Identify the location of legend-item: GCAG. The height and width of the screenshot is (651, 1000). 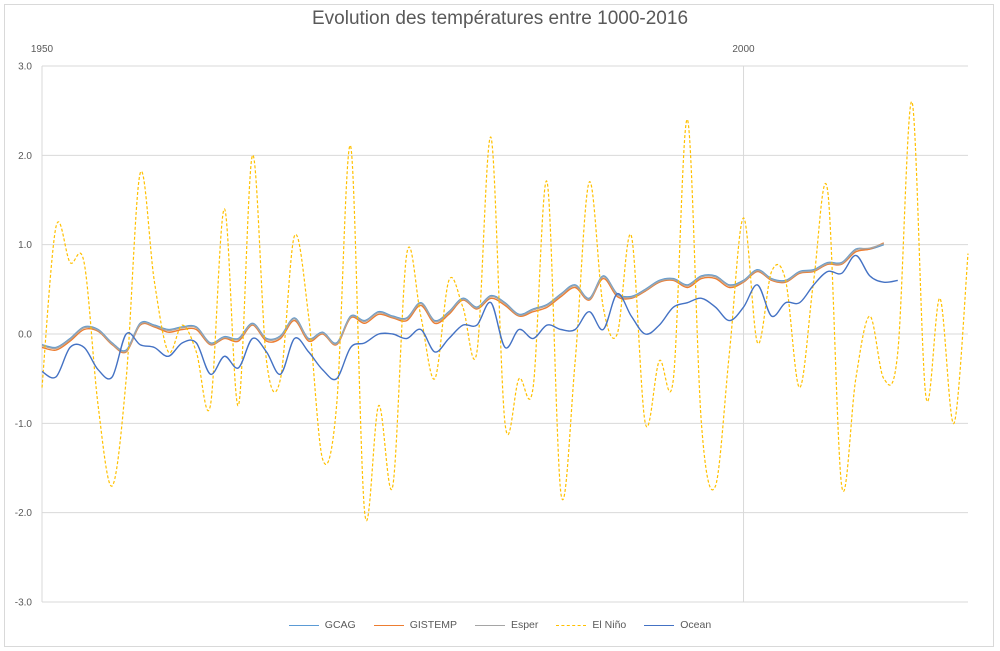
(322, 625).